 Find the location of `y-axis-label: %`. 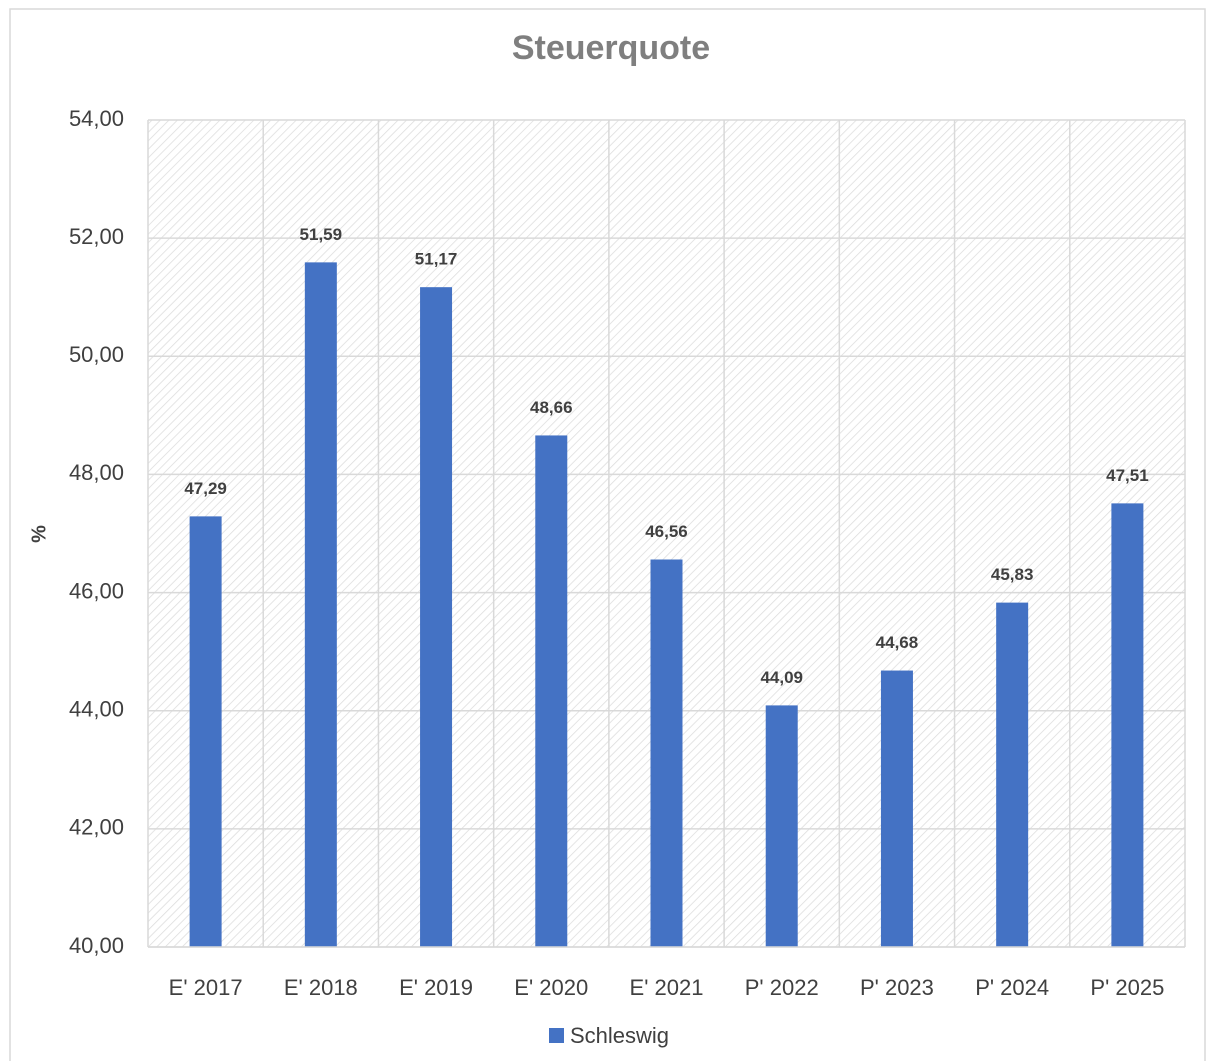

y-axis-label: % is located at coordinates (39, 534).